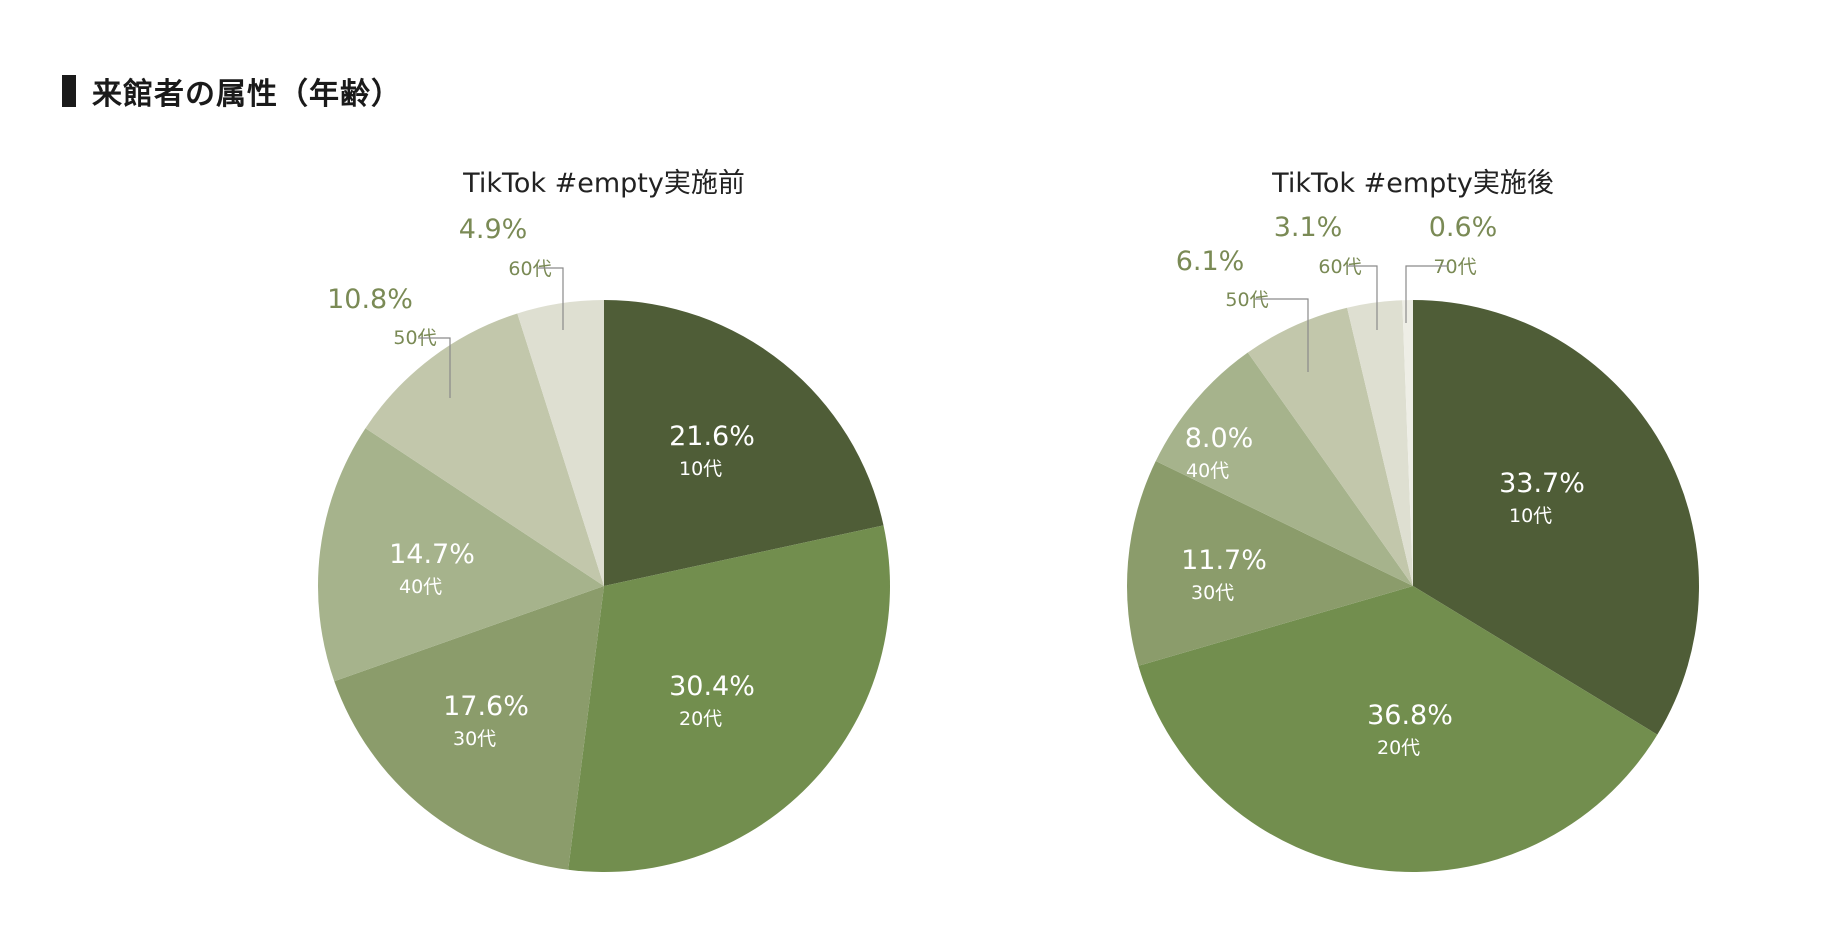 Image resolution: width=1844 pixels, height=932 pixels. Describe the element at coordinates (603, 183) in the screenshot. I see `chart-title: TikTok #empty実施前` at that location.